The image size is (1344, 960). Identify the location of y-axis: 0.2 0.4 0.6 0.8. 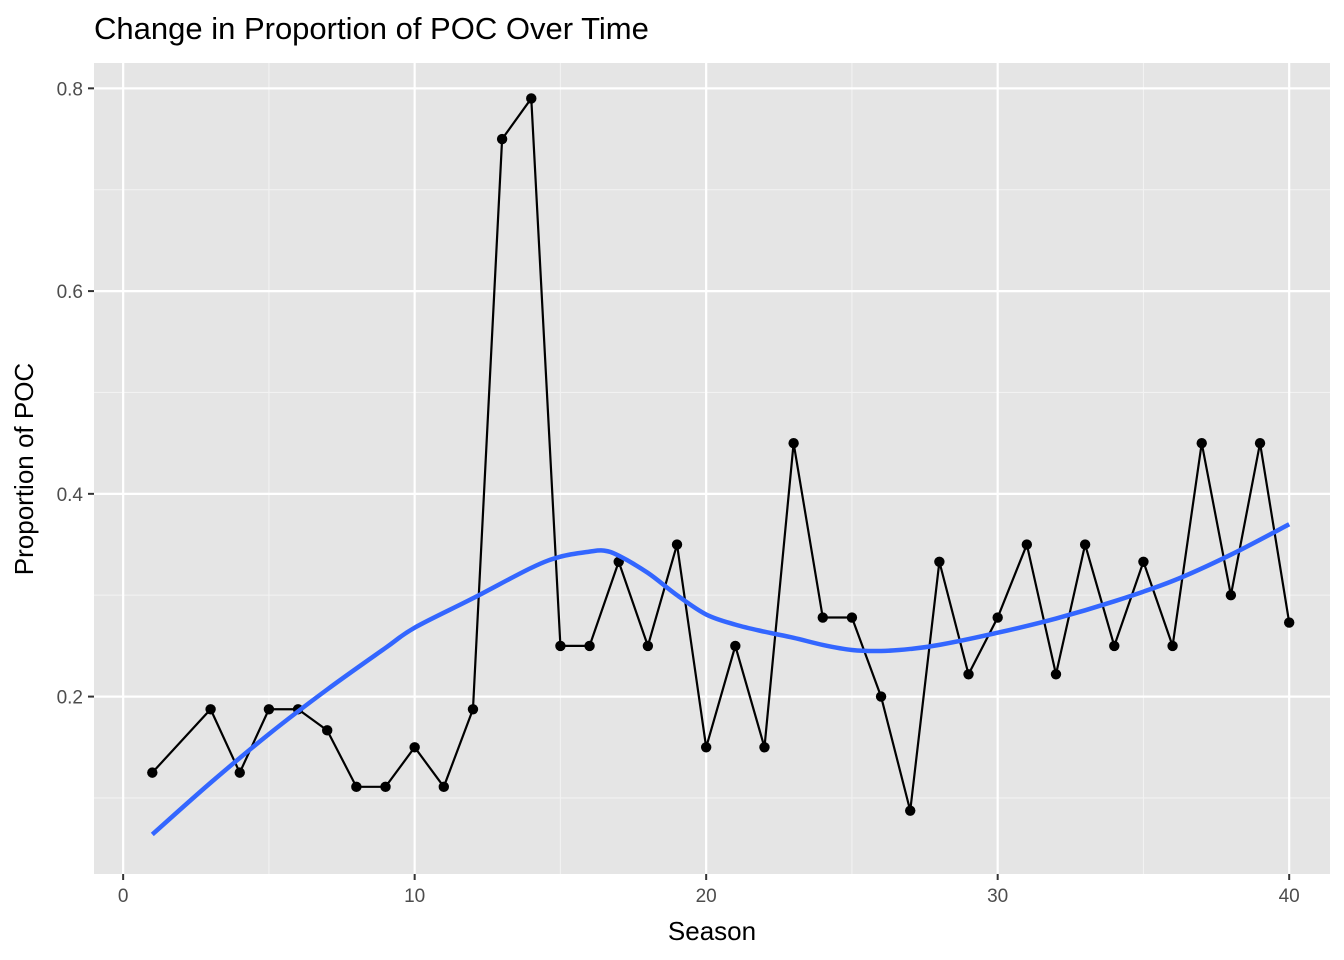
(75, 394).